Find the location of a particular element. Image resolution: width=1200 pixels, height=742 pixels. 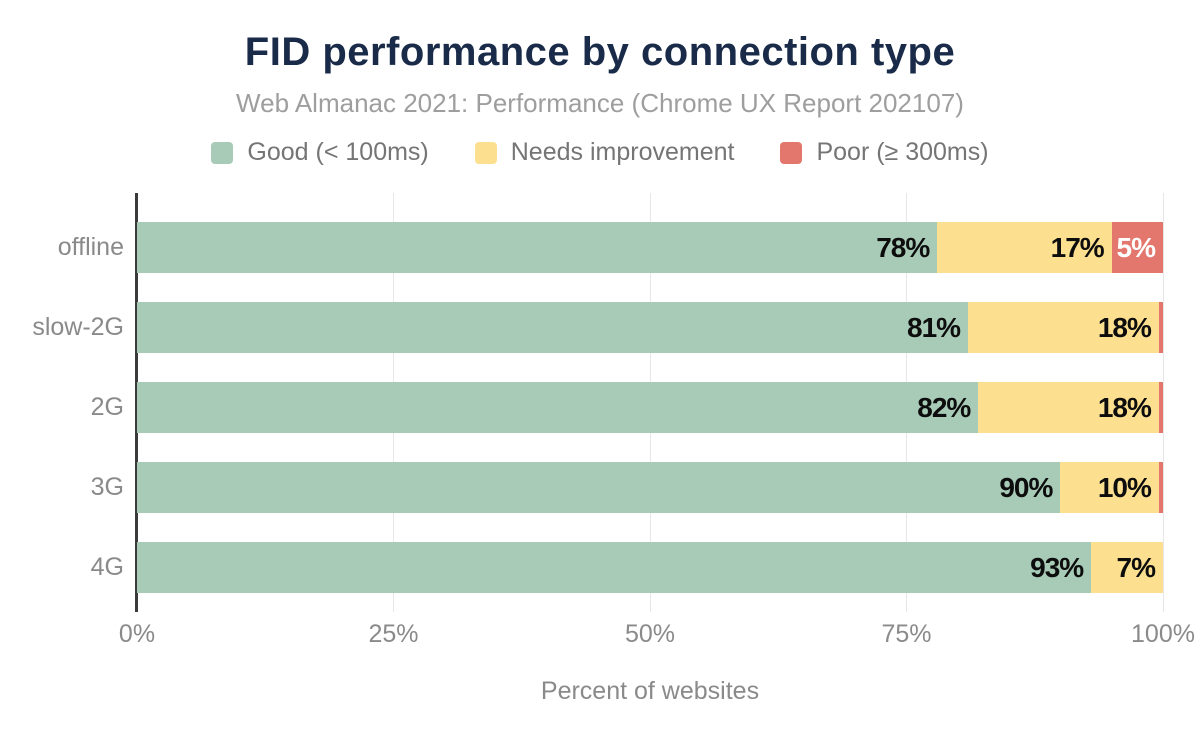

bar-segment-needs-improvement: 7% is located at coordinates (1127, 567).